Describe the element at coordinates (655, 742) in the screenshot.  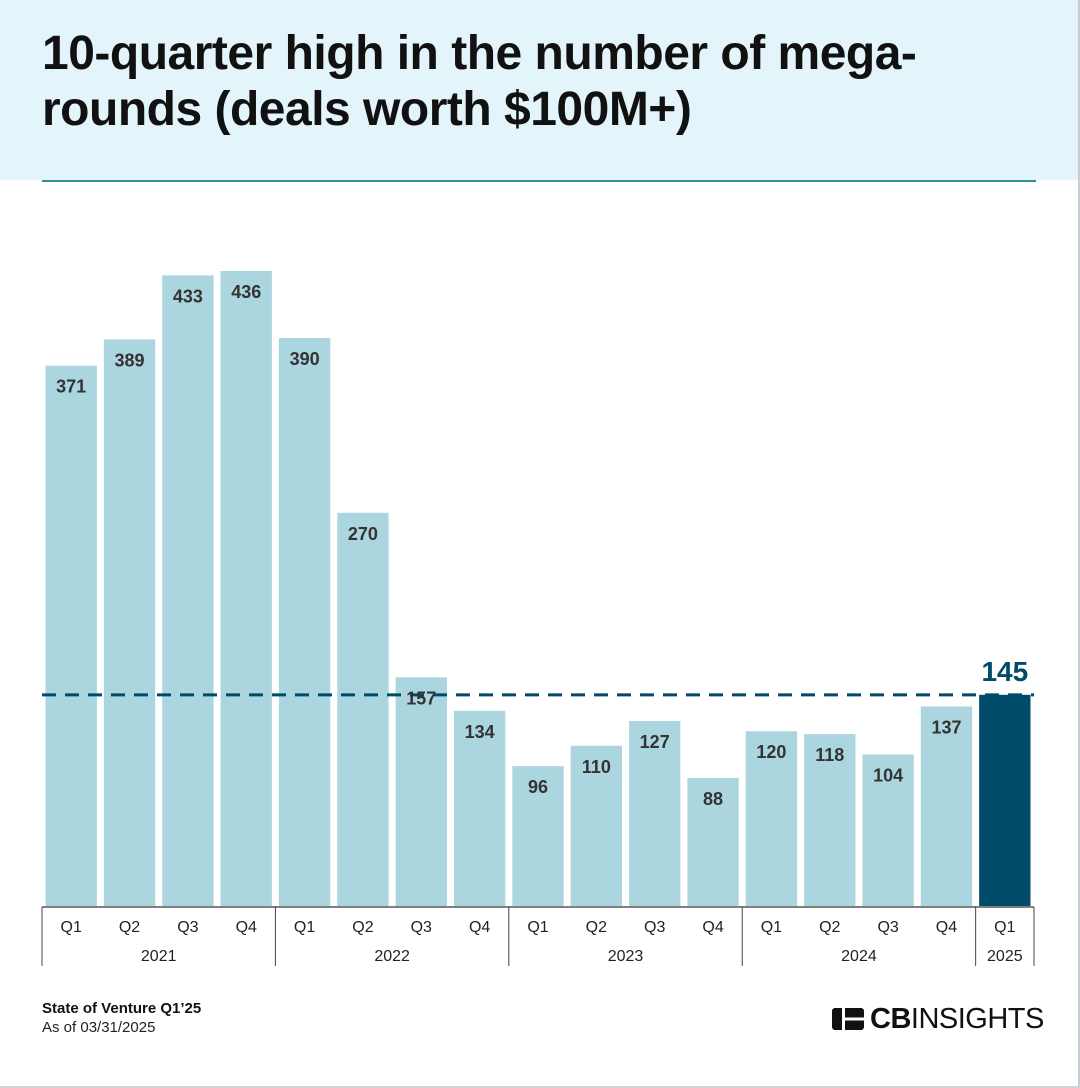
I see `data-label-10: 127` at that location.